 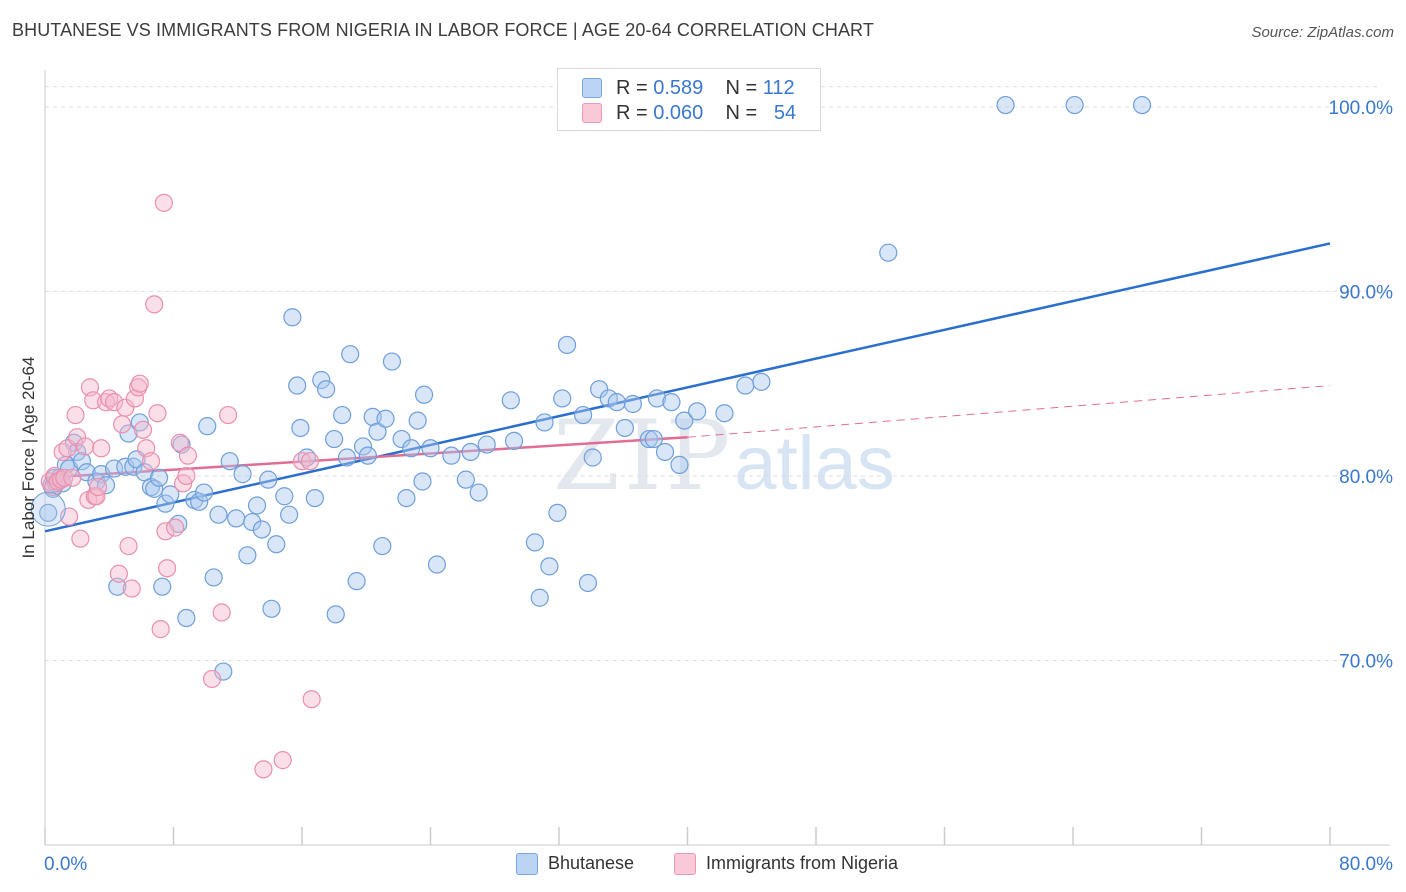 I want to click on legend-r-value: 0.060, so click(x=678, y=113).